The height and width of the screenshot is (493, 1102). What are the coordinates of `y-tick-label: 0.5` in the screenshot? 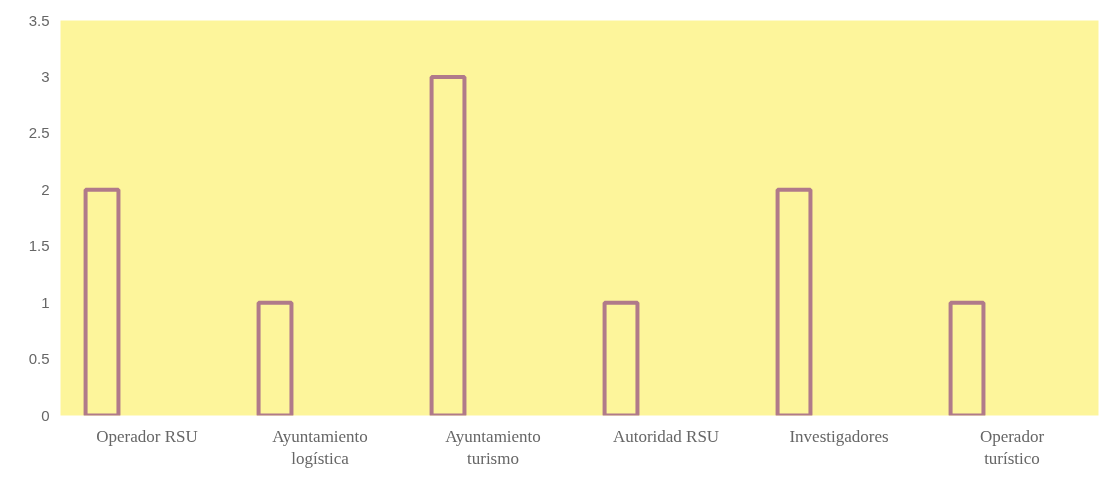 It's located at (39, 359).